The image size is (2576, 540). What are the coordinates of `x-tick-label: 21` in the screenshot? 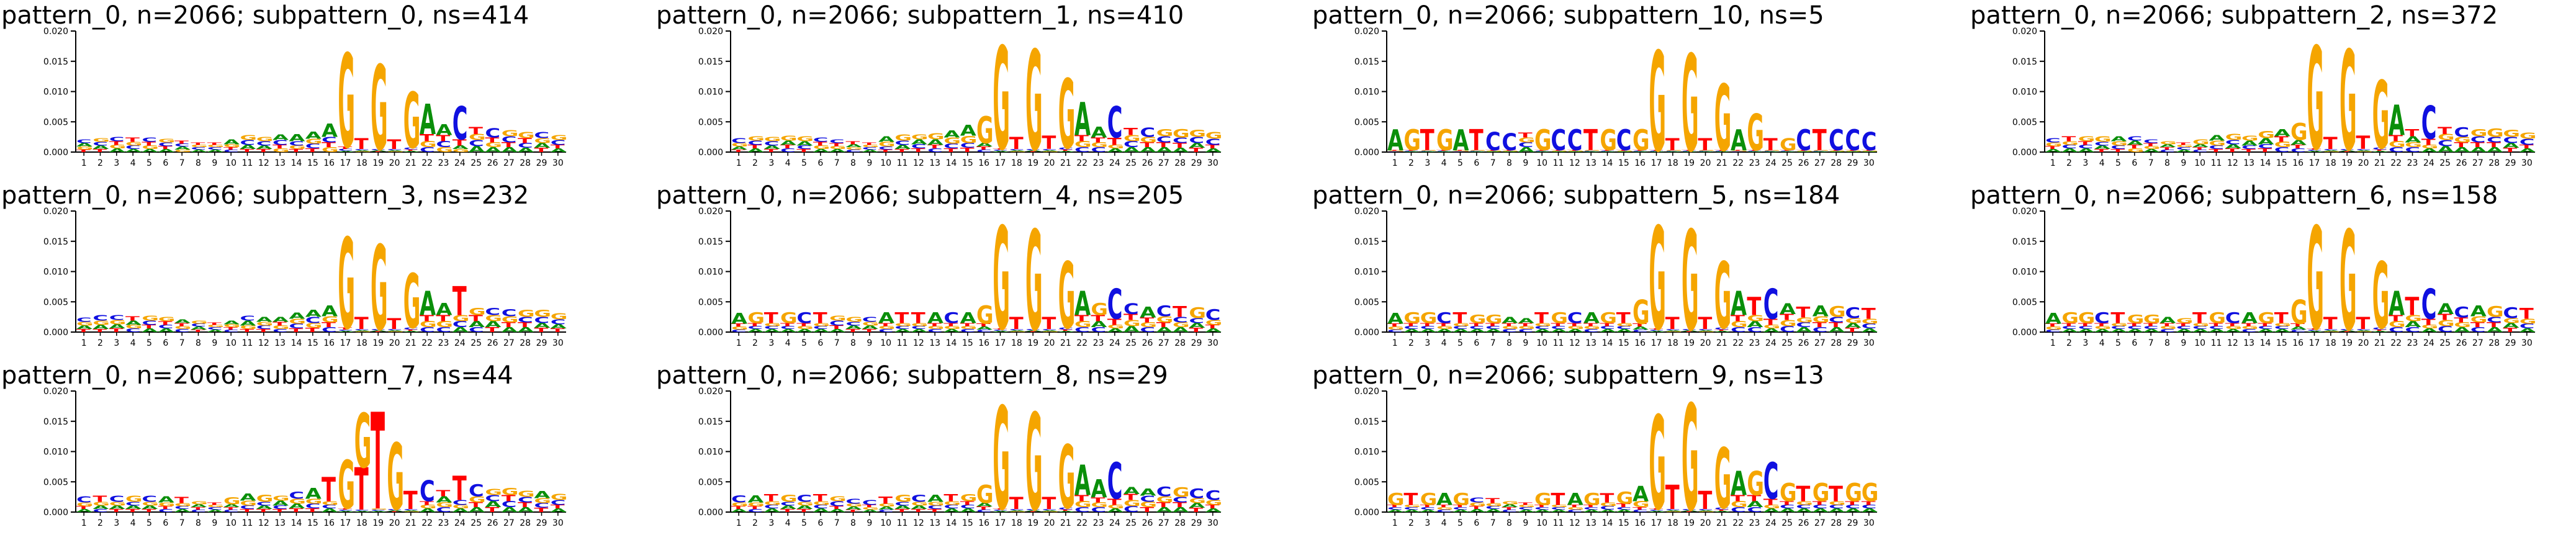 It's located at (411, 163).